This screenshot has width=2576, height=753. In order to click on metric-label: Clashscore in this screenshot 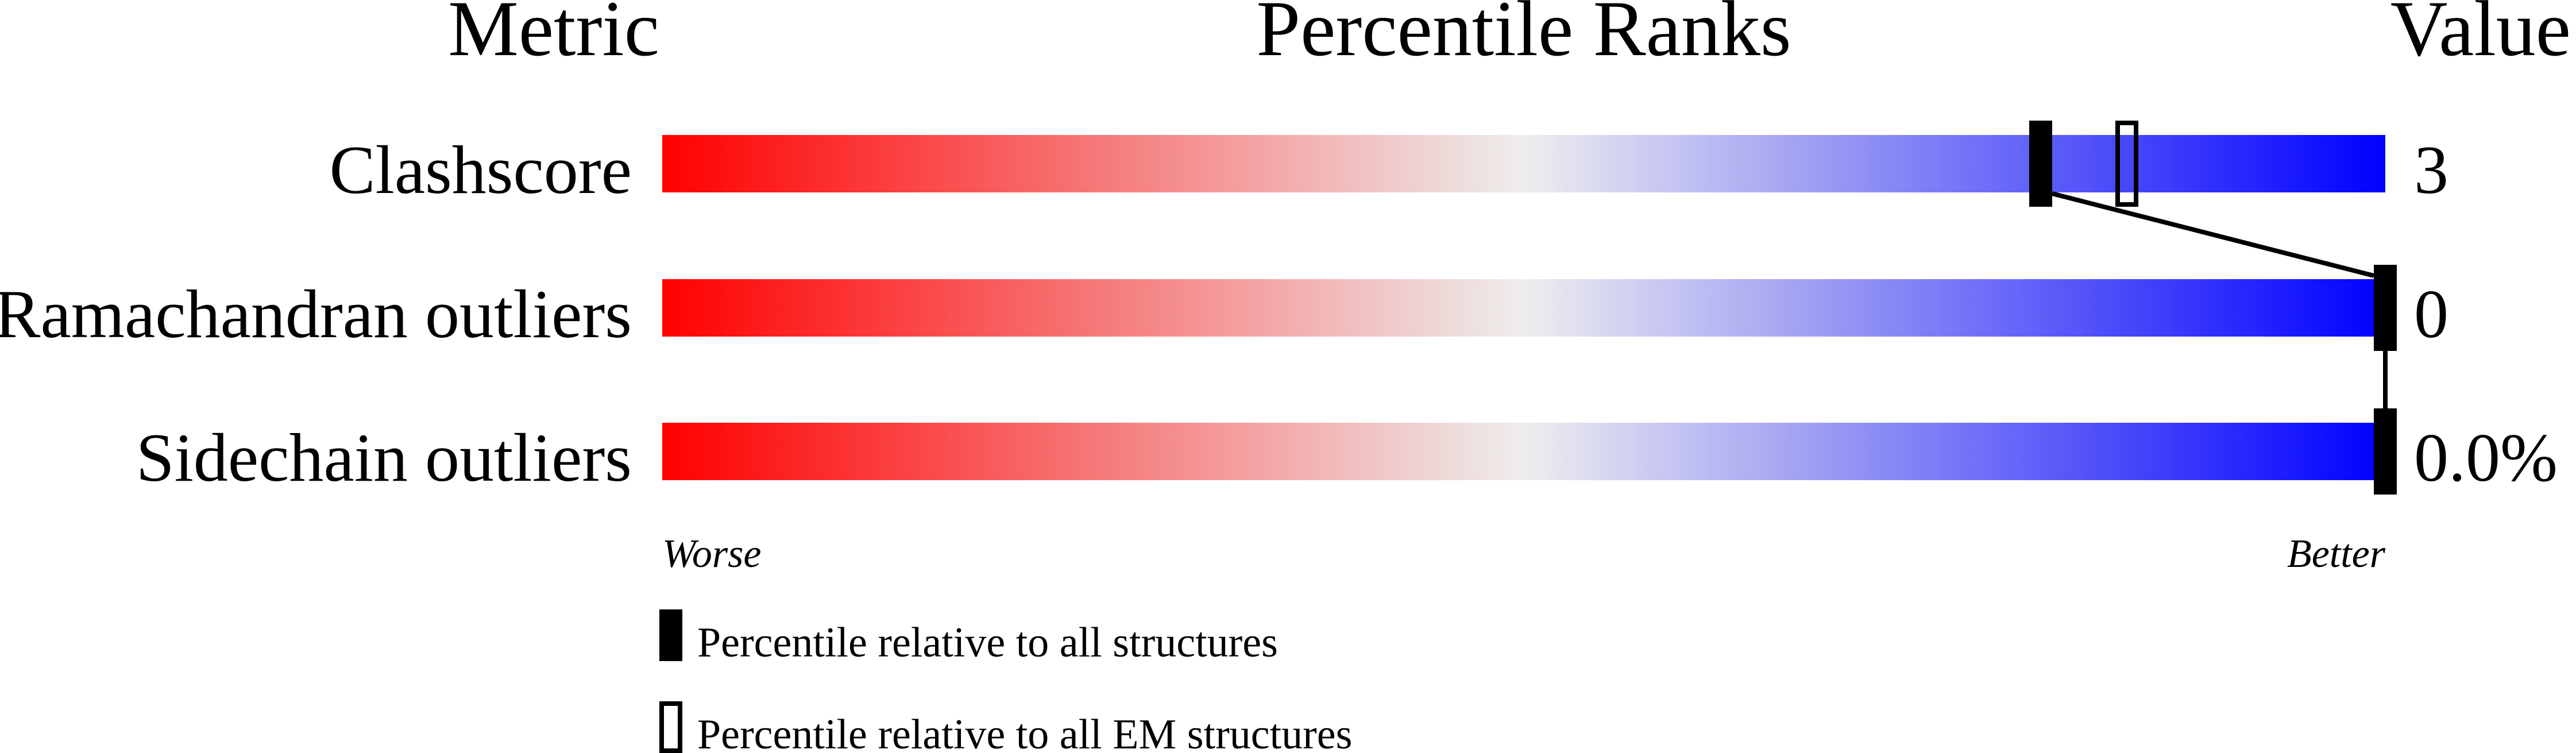, I will do `click(480, 170)`.